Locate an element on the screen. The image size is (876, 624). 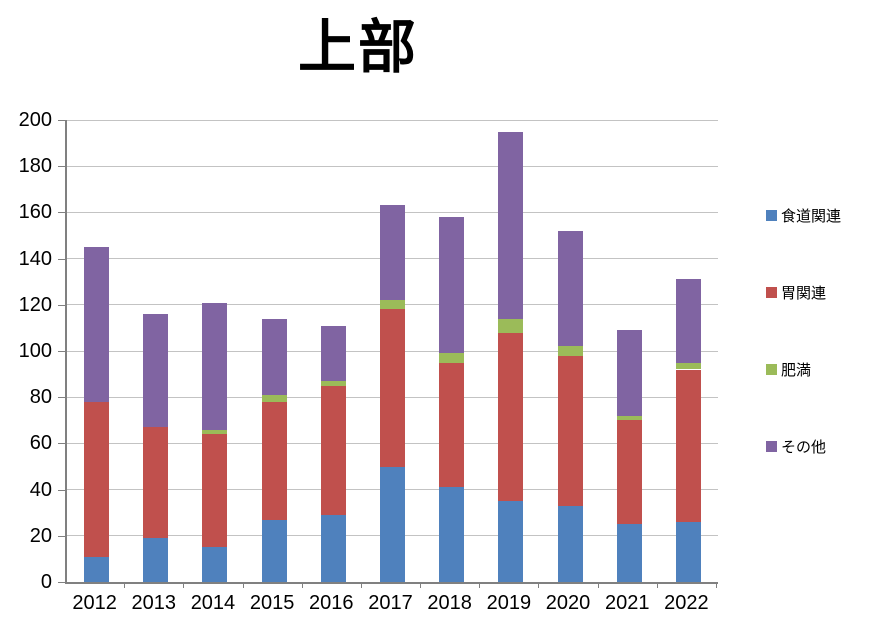
legend-item-その他: その他 is located at coordinates (796, 446).